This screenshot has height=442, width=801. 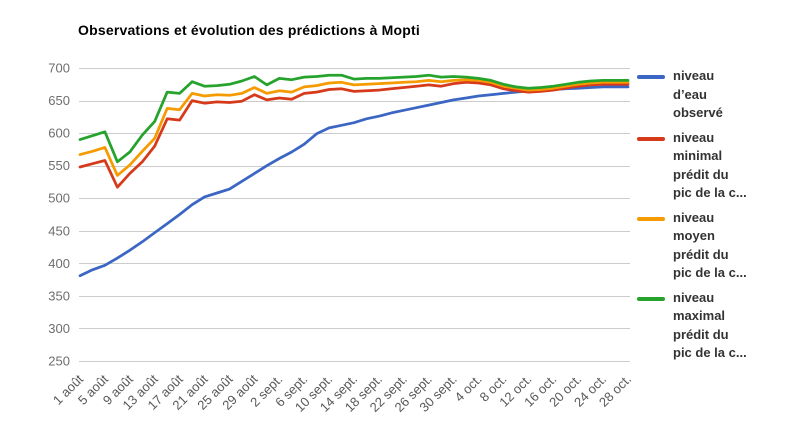 What do you see at coordinates (59, 68) in the screenshot?
I see `y-axis-label: 700` at bounding box center [59, 68].